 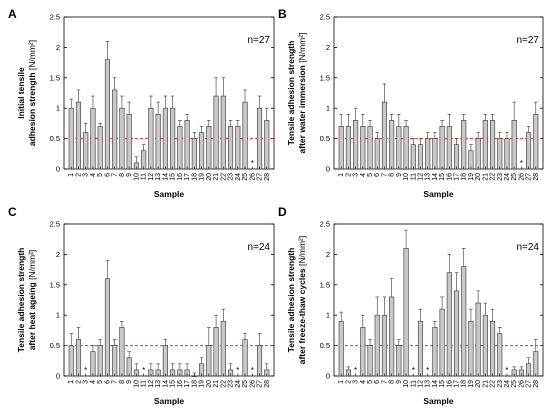 I want to click on x-tick-label: 25, so click(x=245, y=384).